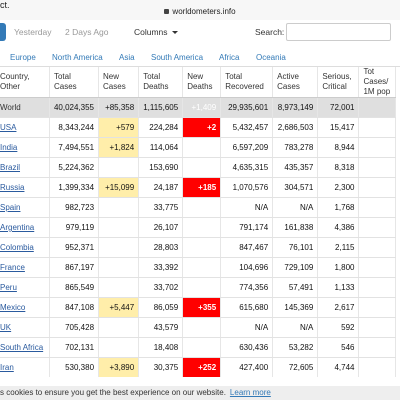 This screenshot has width=400, height=400. I want to click on column-header: Total Deaths, so click(161, 82).